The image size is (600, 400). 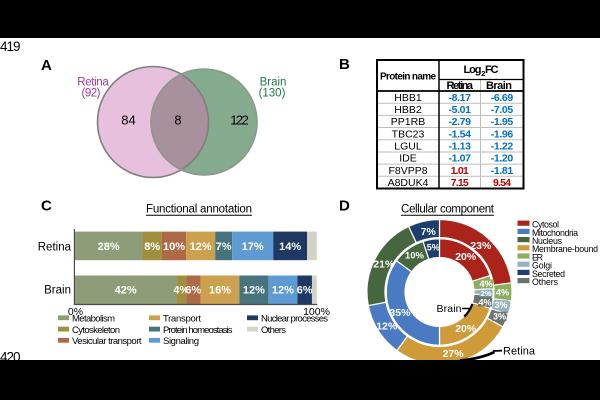 What do you see at coordinates (400, 313) in the screenshot?
I see `svg-text: 35%` at bounding box center [400, 313].